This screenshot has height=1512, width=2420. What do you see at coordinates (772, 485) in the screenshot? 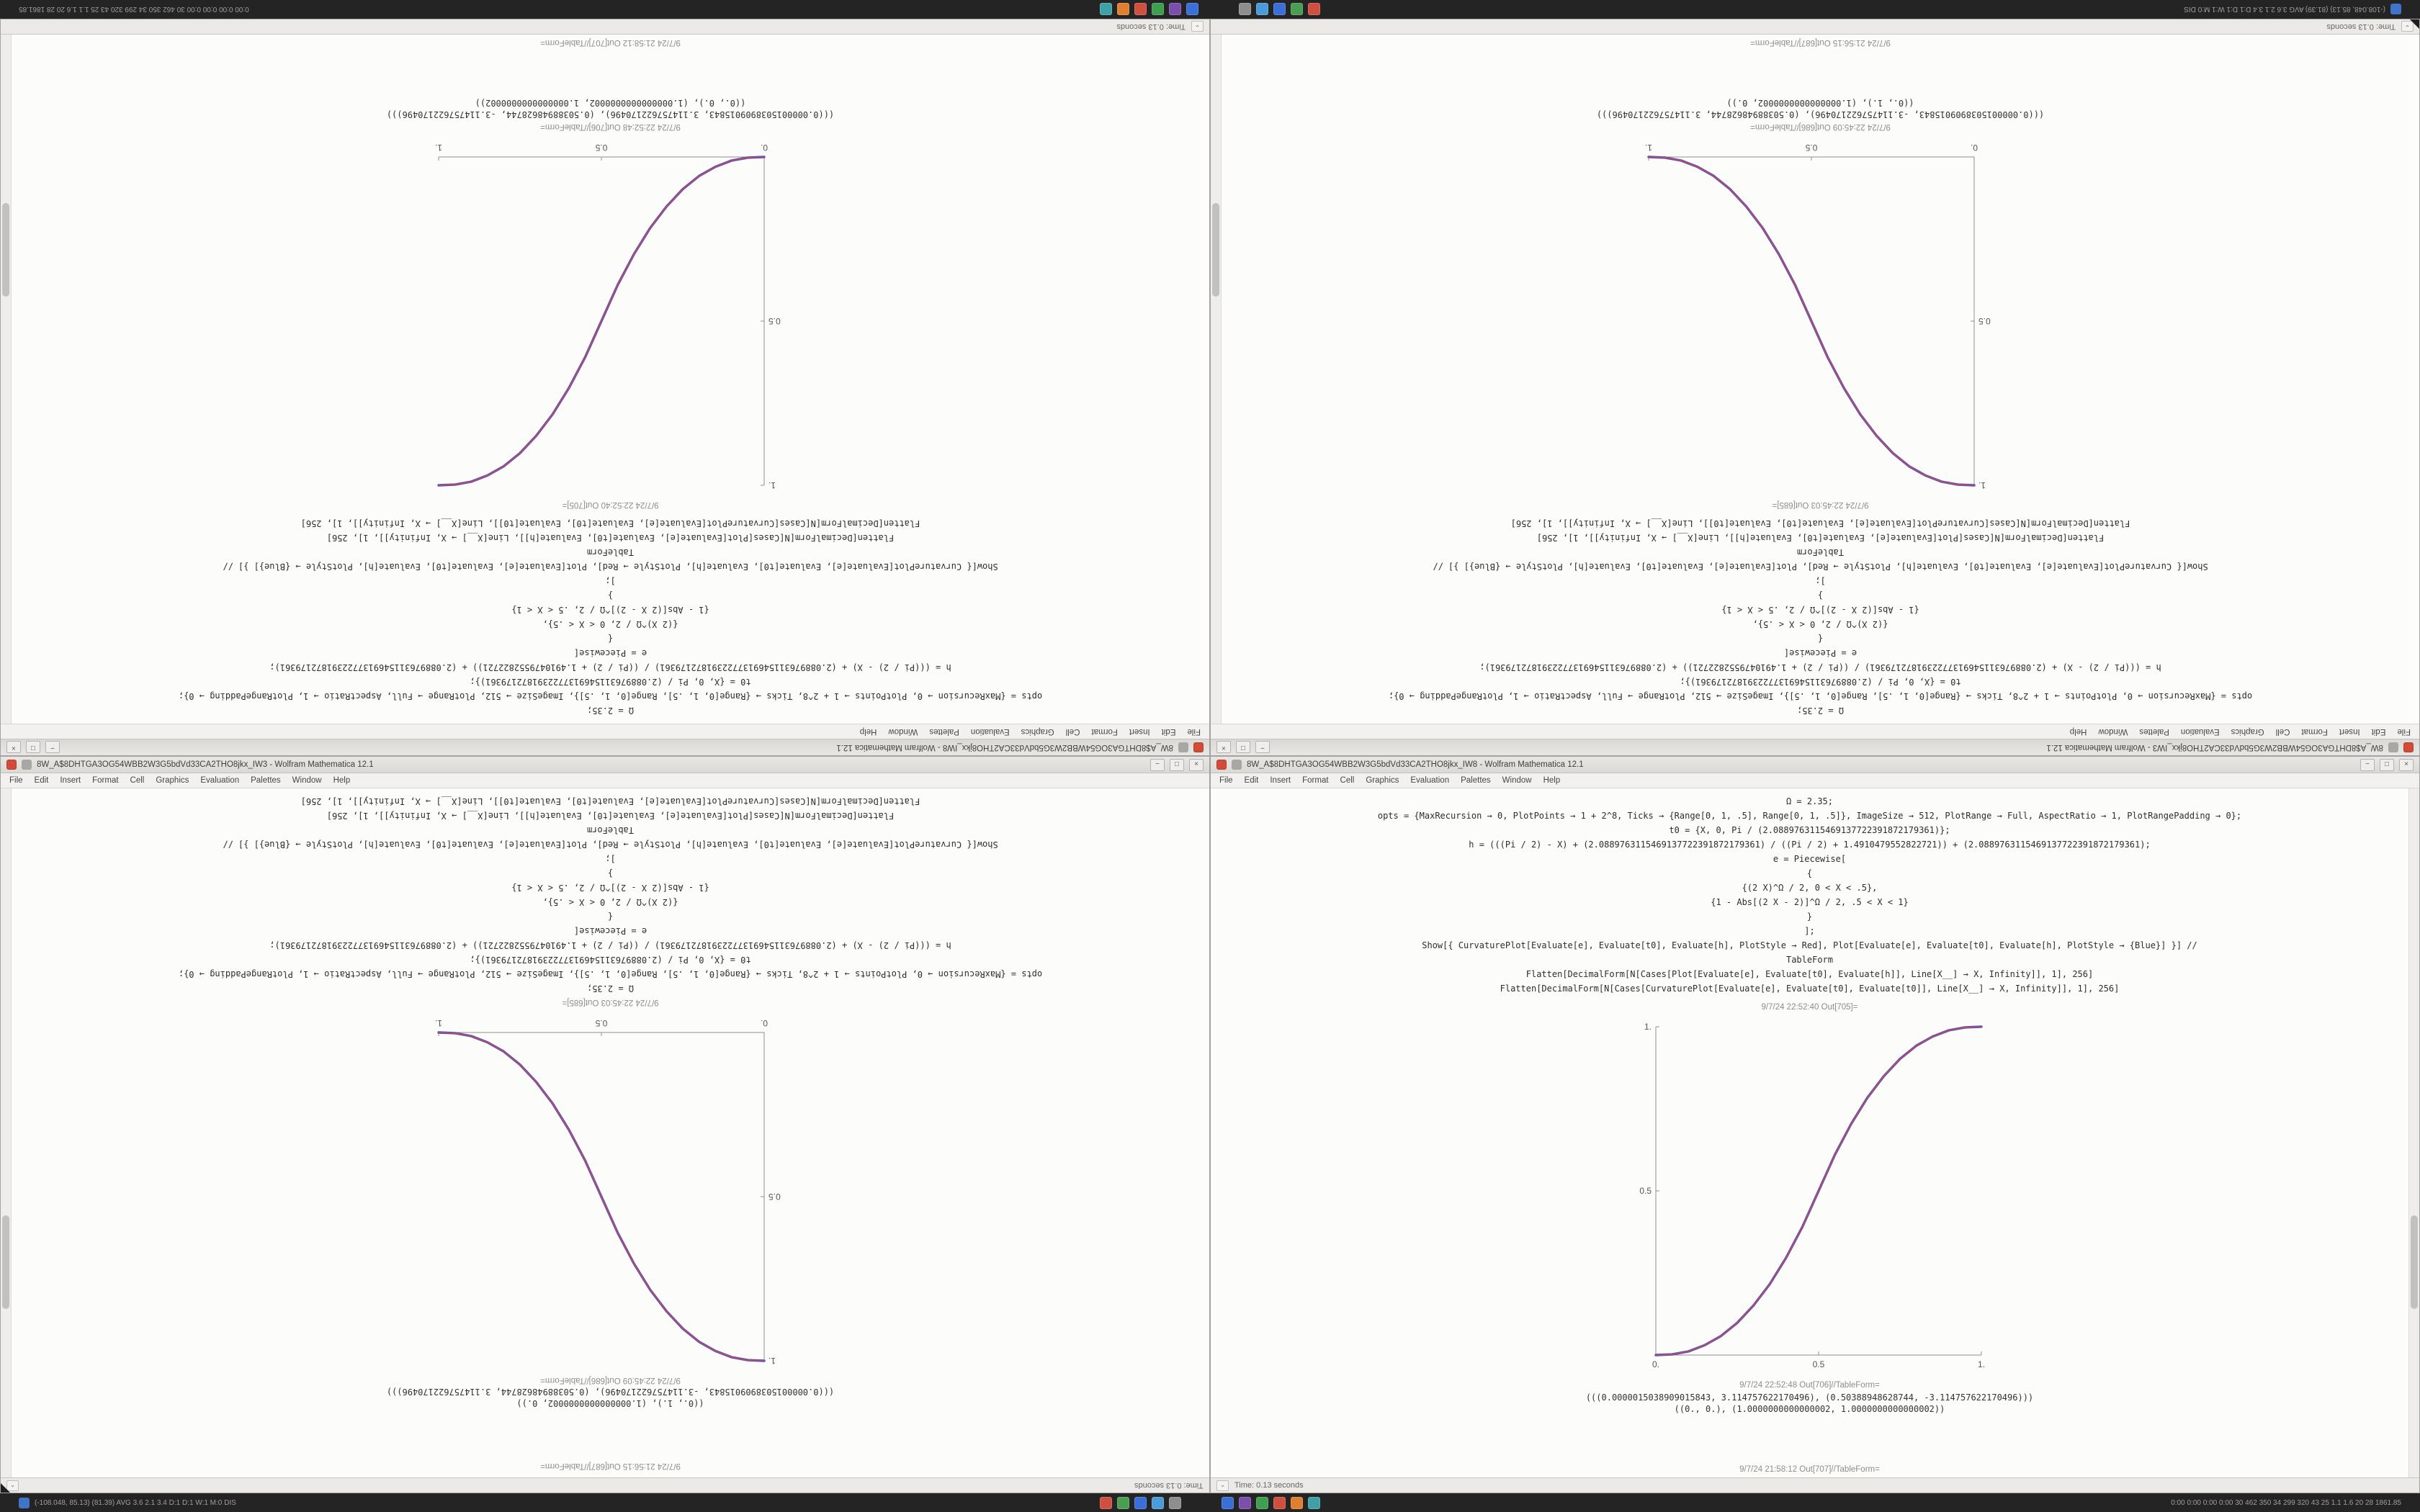
I see `svg-text: 1.` at bounding box center [772, 485].